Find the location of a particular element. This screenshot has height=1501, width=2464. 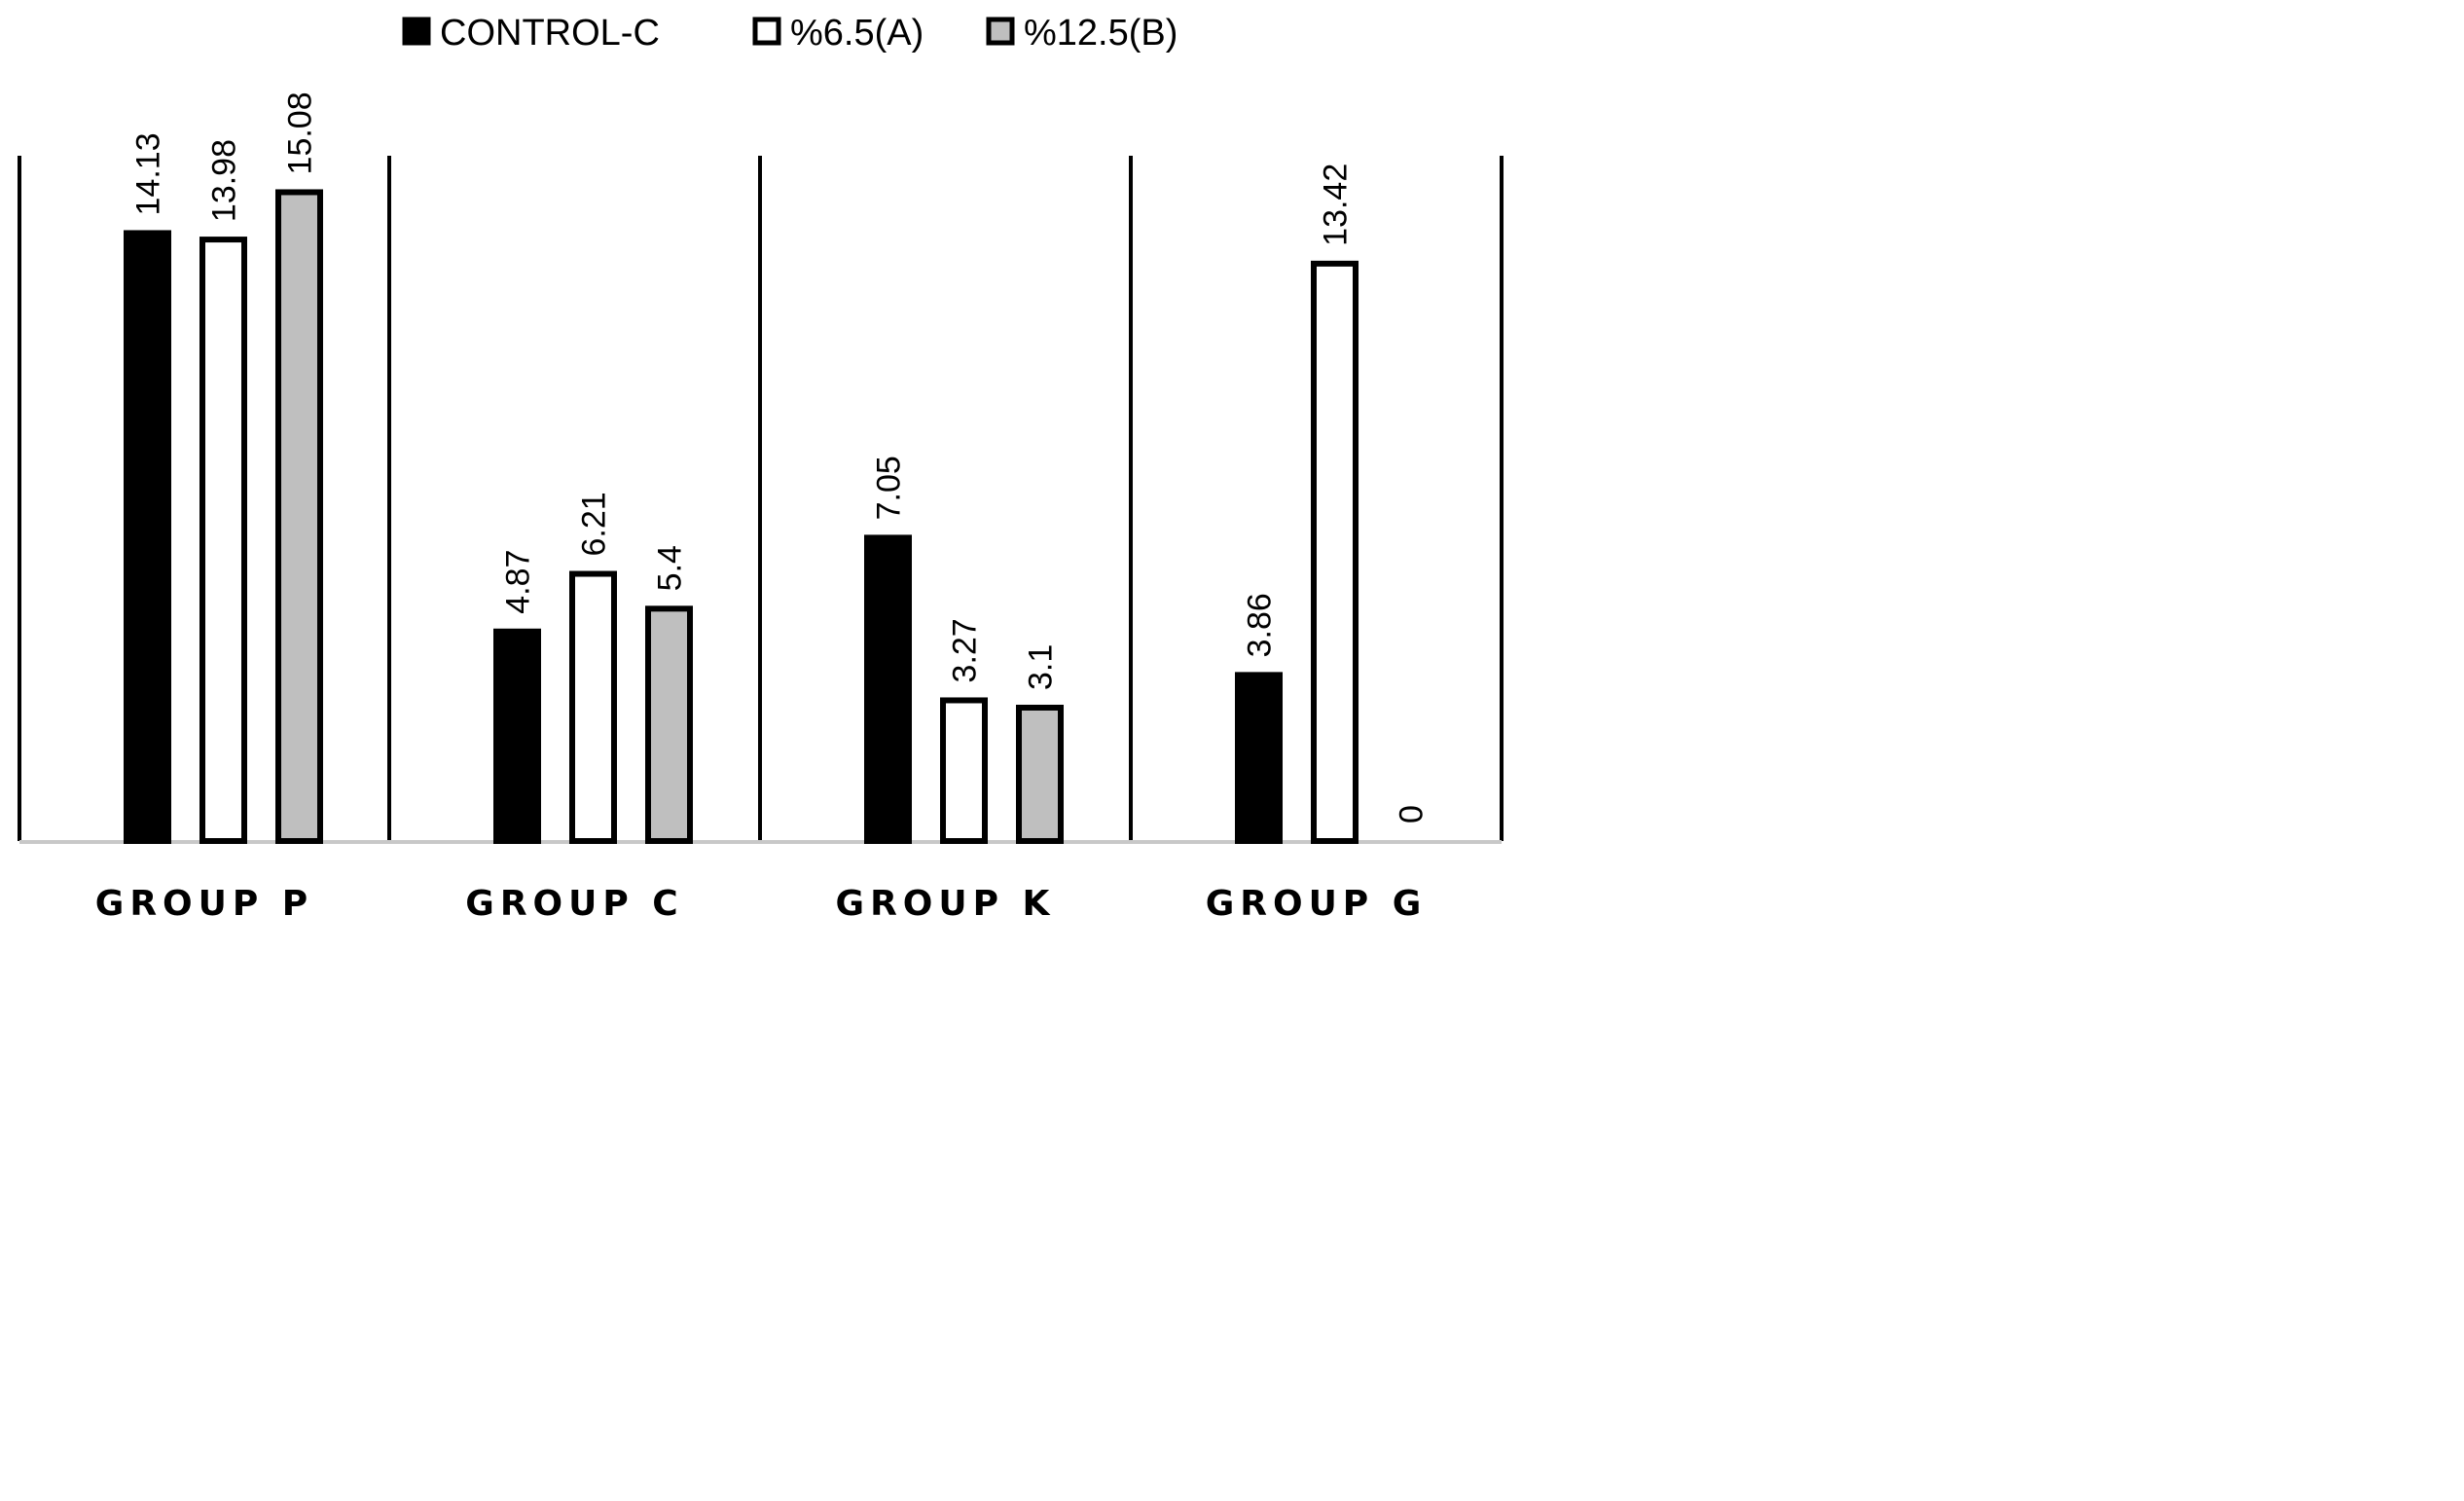

legend: CONTROL-C %6.5(A) %12.5(B) is located at coordinates (790, 33).